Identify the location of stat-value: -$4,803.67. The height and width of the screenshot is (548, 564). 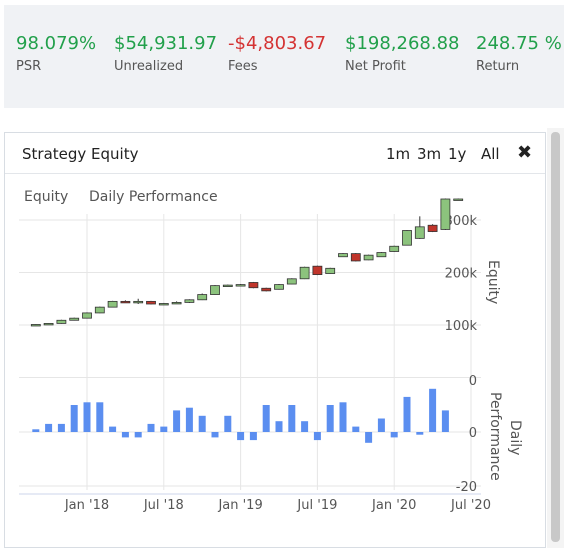
(277, 43).